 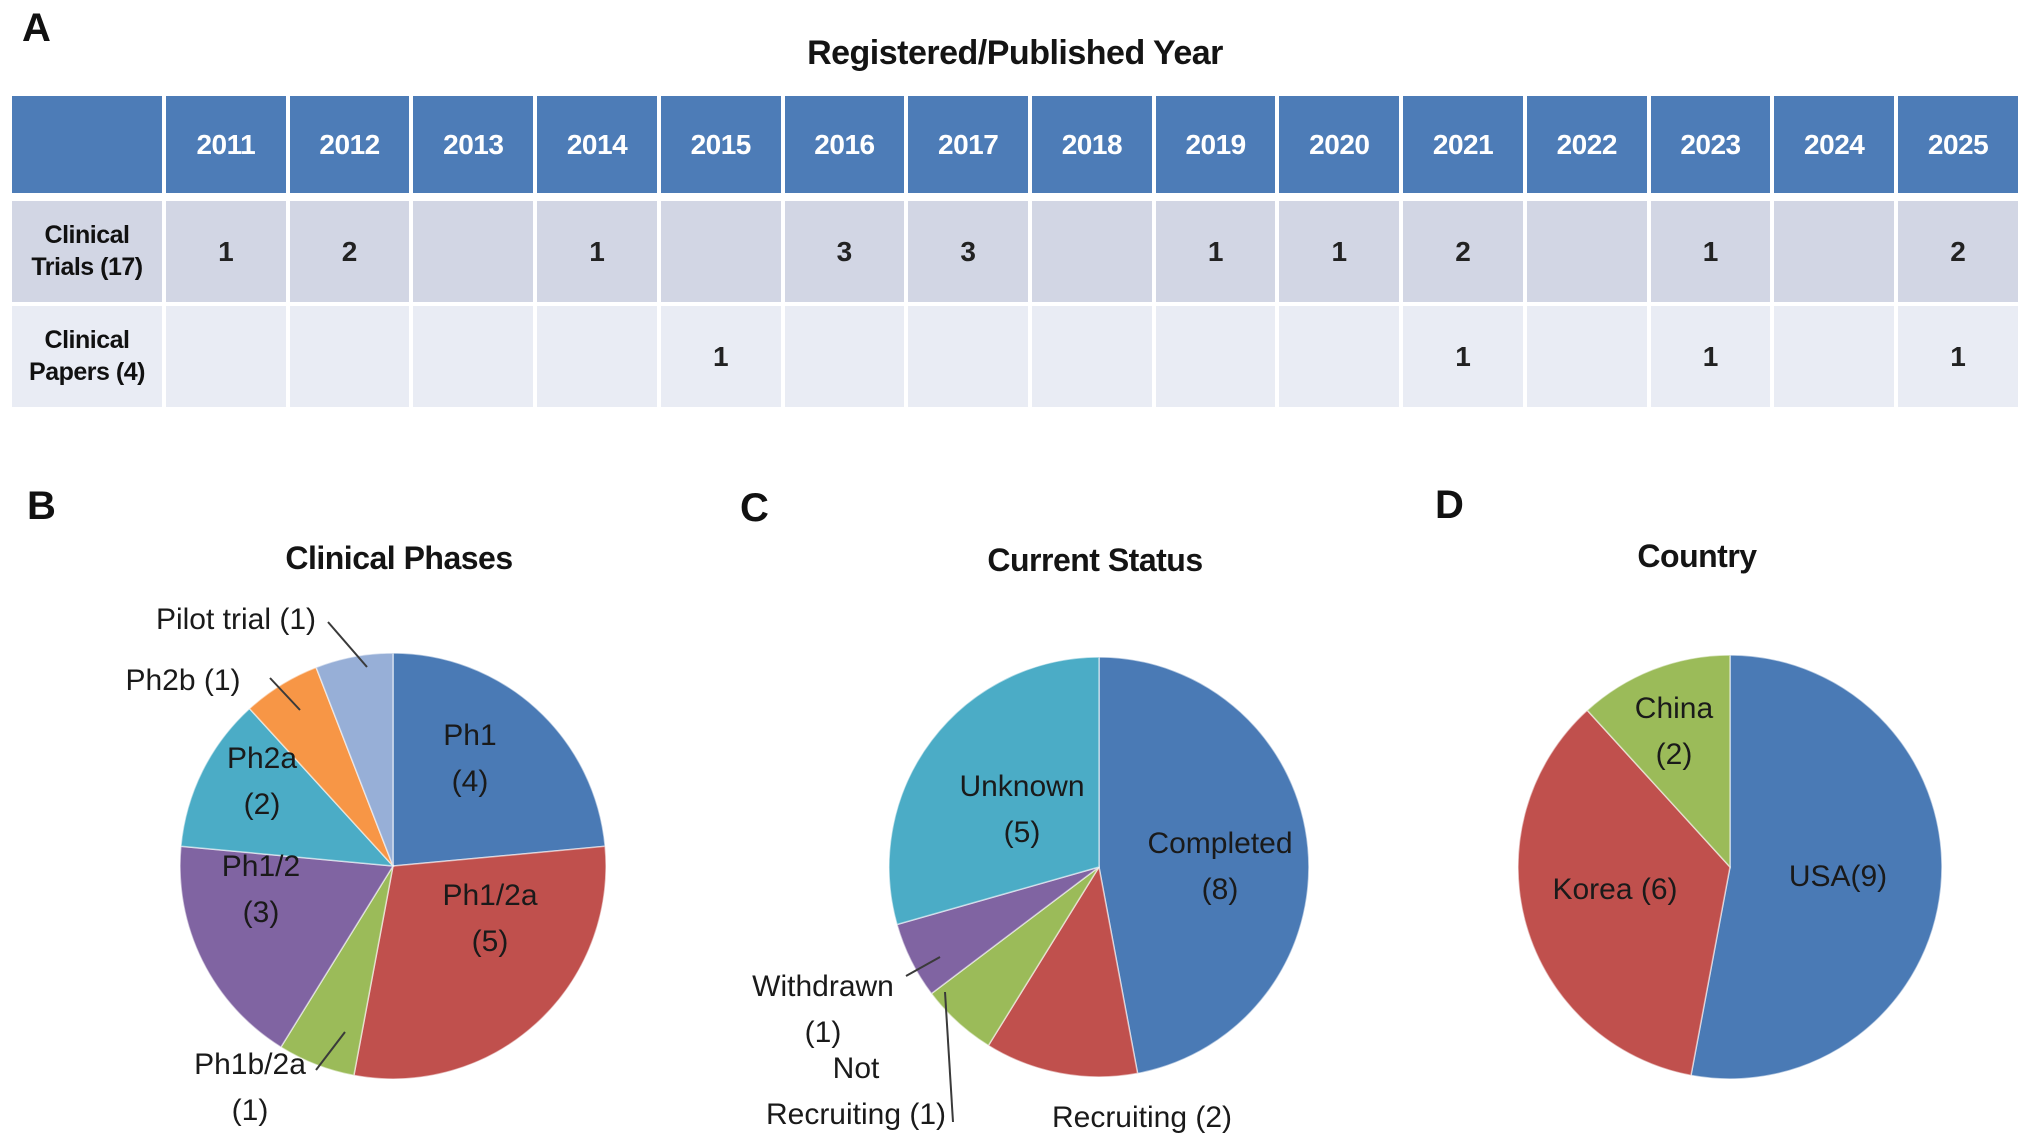 What do you see at coordinates (1958, 146) in the screenshot?
I see `year-header-cell: 2025` at bounding box center [1958, 146].